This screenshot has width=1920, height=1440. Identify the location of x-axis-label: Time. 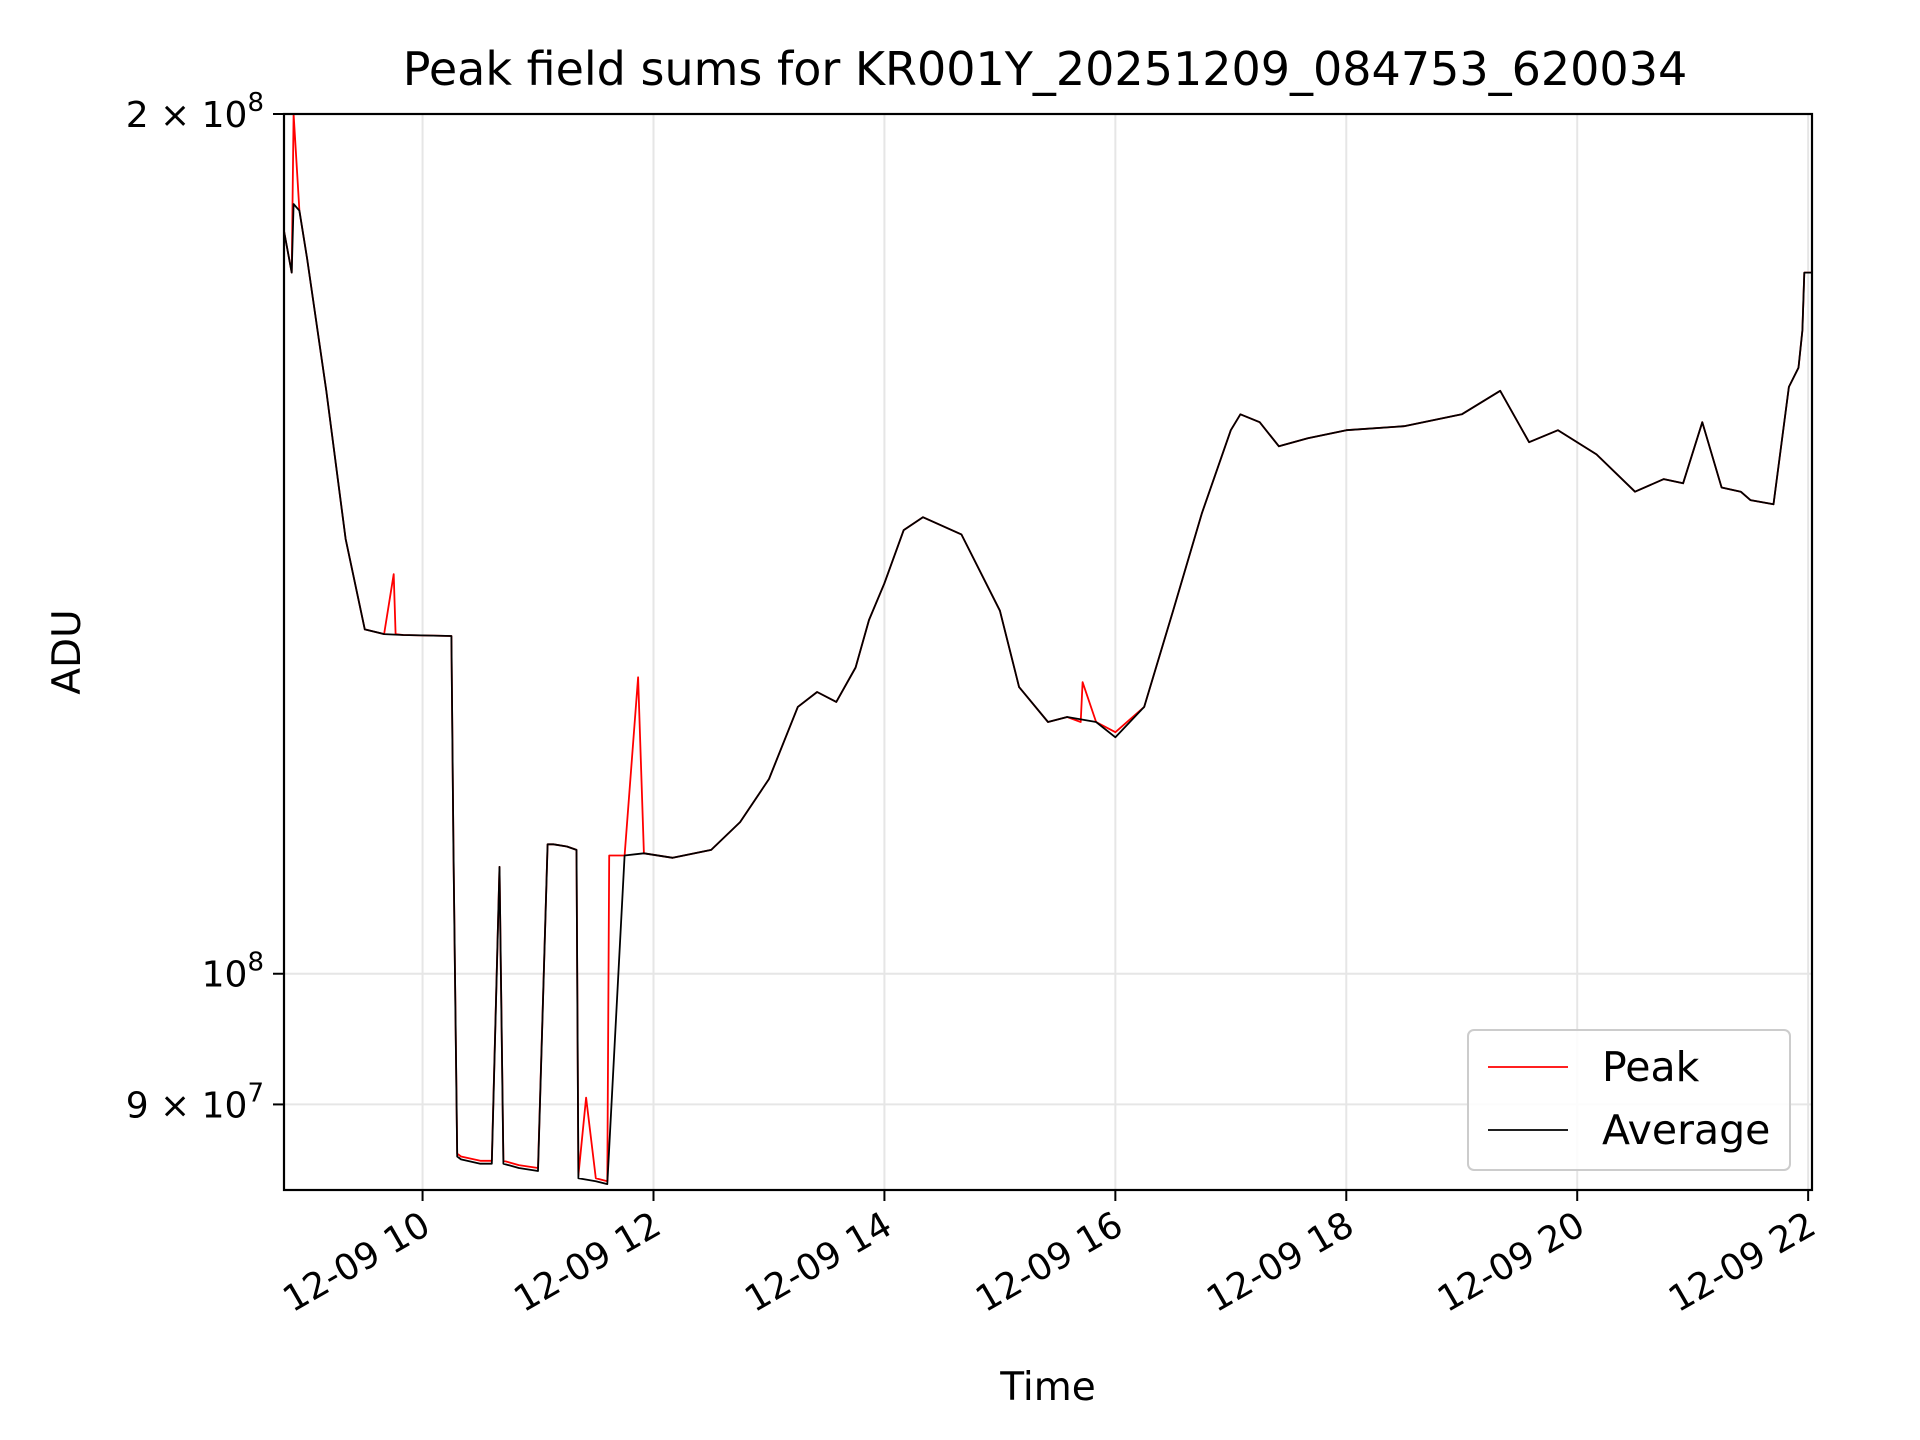
(1047, 1387).